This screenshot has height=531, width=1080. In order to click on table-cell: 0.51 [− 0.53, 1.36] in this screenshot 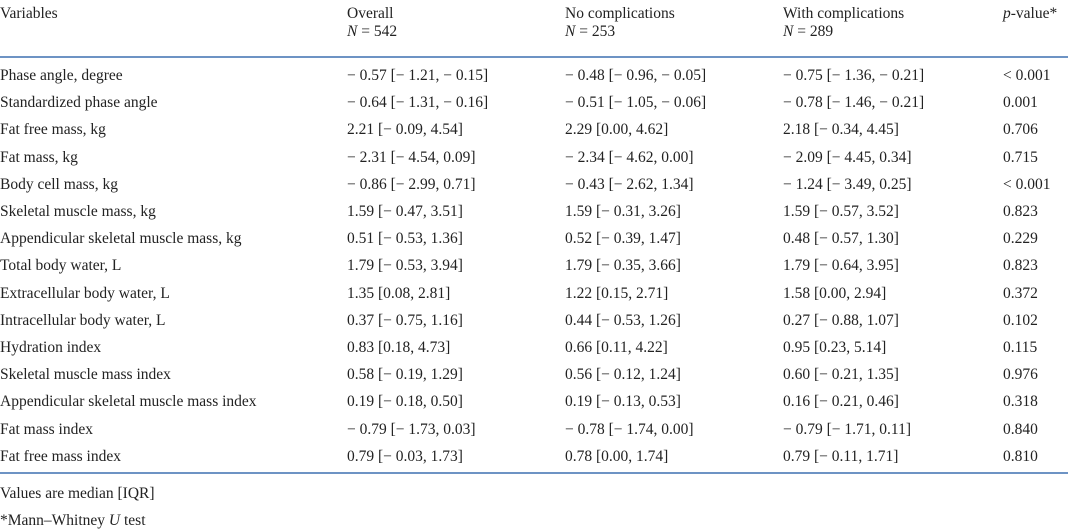, I will do `click(405, 239)`.